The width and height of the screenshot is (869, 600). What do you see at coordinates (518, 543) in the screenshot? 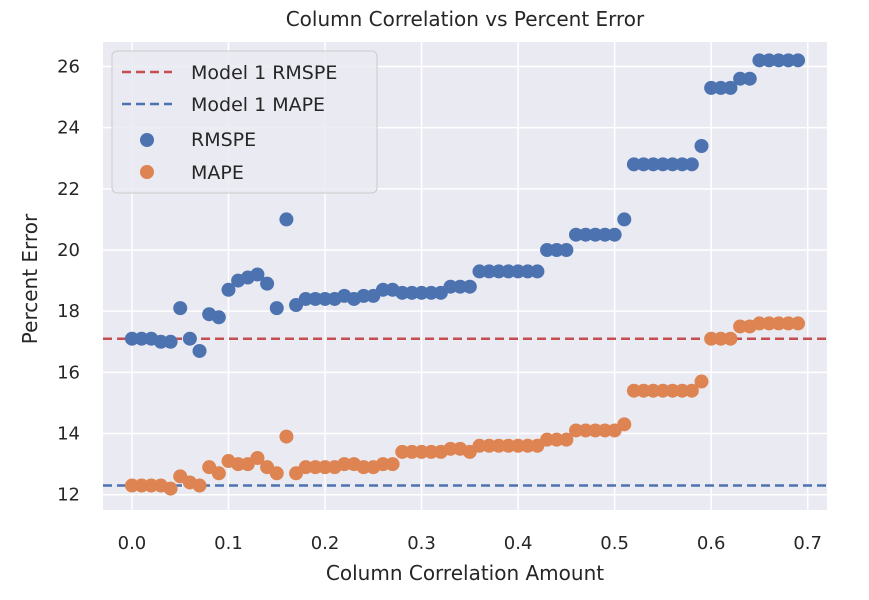
I see `x-tick-label: 0.4` at bounding box center [518, 543].